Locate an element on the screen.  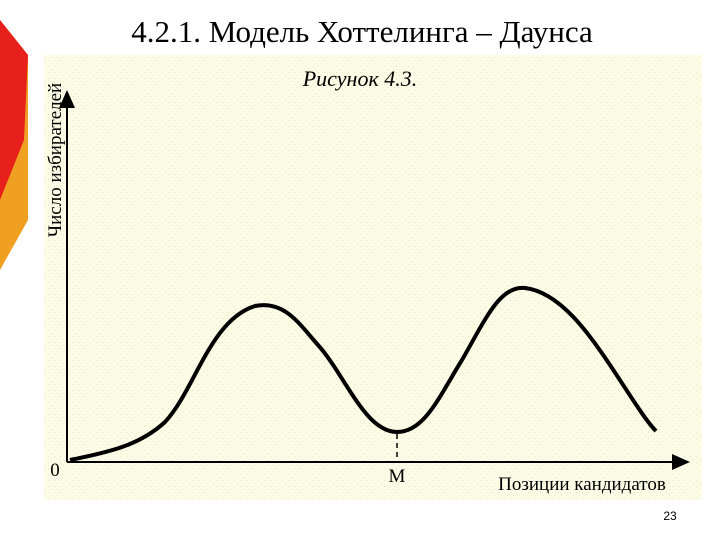
origin-label: 0 is located at coordinates (55, 470).